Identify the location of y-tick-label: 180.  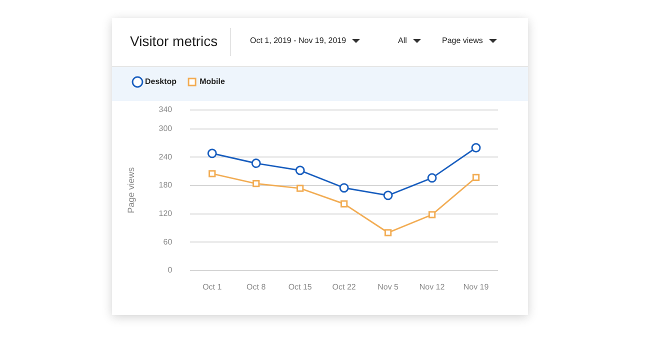
(165, 185).